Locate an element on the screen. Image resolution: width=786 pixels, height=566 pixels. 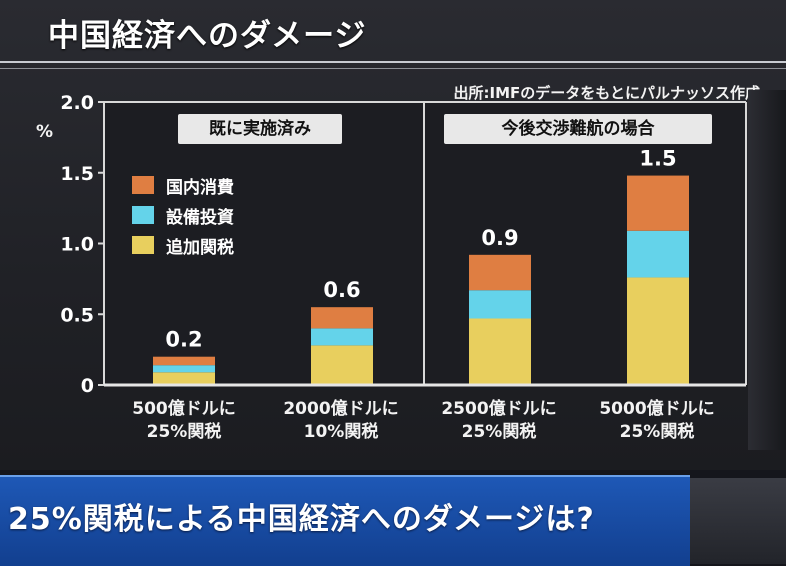
legend-item-investment: 設備投資 is located at coordinates (183, 215).